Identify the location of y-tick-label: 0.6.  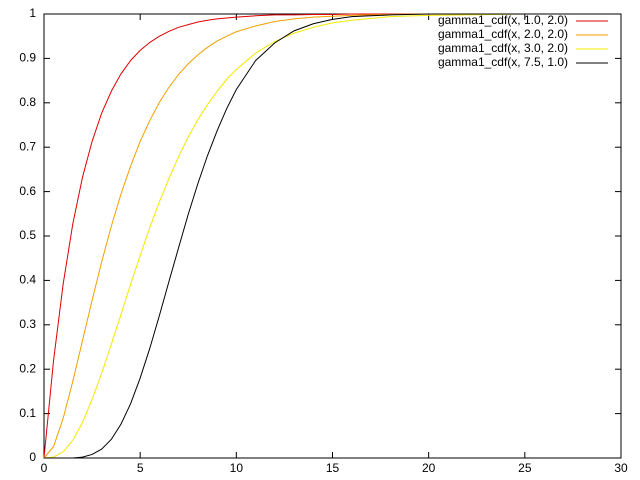
(27, 191).